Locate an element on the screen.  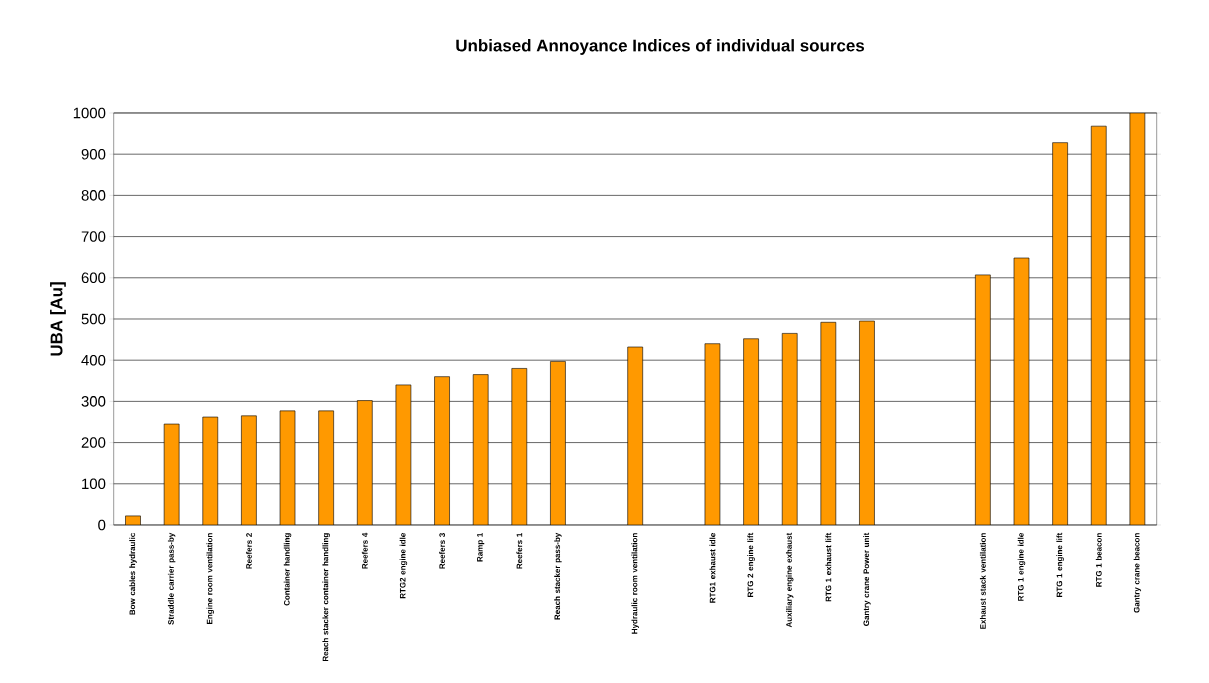
y-tick-label: 200 is located at coordinates (93, 442).